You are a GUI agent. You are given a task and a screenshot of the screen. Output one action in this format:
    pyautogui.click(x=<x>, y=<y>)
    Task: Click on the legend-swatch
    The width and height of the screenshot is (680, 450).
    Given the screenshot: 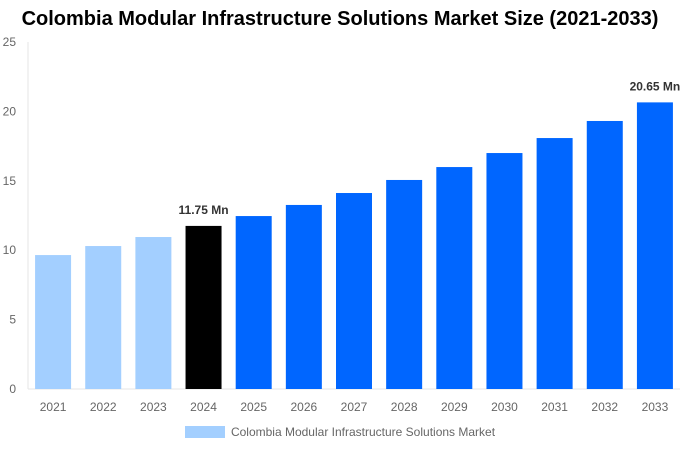 What is the action you would take?
    pyautogui.click(x=204, y=432)
    